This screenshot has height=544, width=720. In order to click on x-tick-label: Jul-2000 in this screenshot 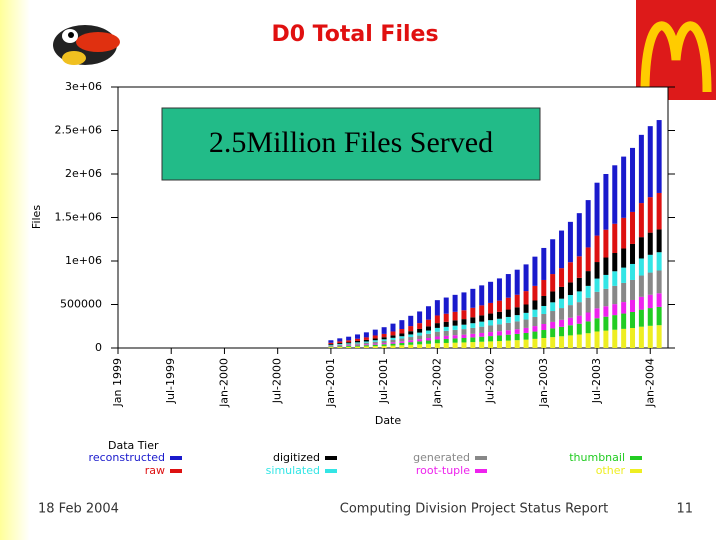, I will do `click(277, 381)`.